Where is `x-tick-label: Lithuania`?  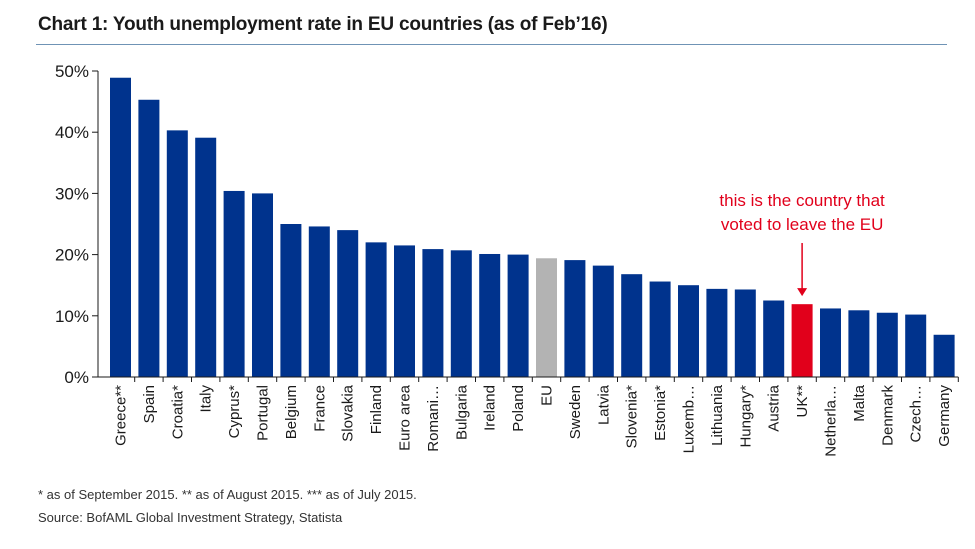
x-tick-label: Lithuania is located at coordinates (717, 415).